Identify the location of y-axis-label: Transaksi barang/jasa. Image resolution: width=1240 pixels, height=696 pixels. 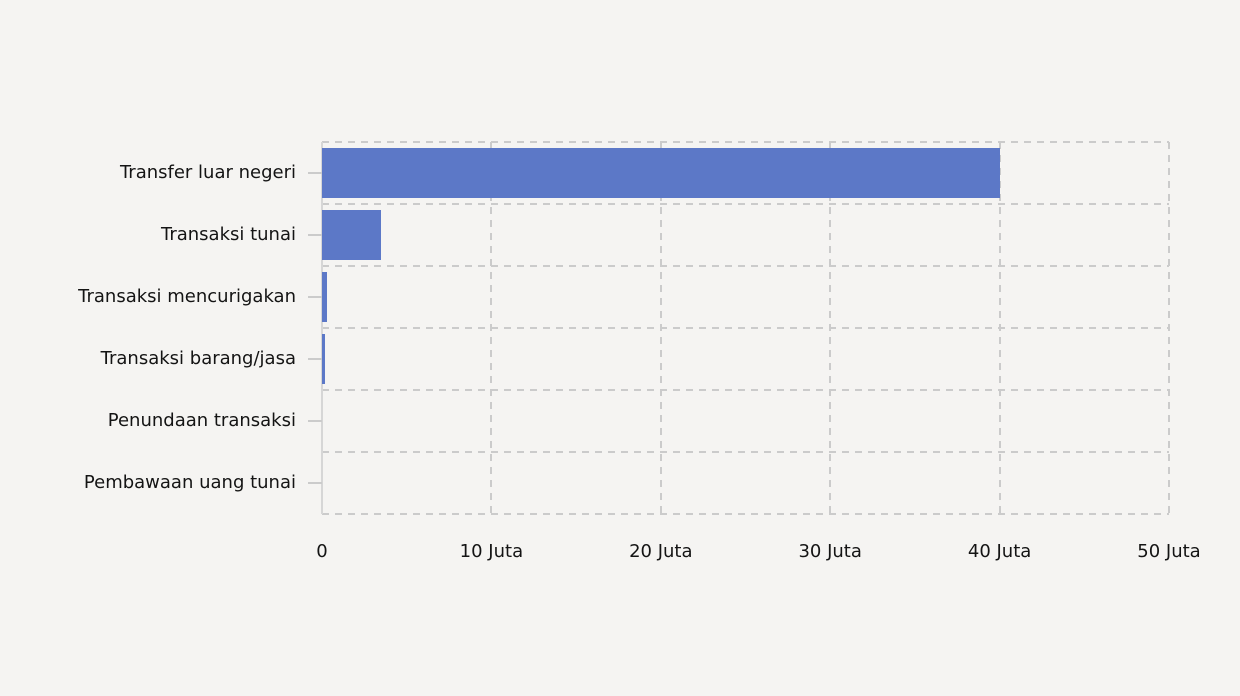
(198, 358).